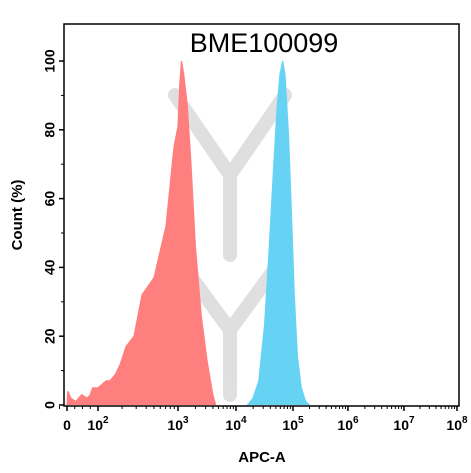 This screenshot has height=473, width=471. Describe the element at coordinates (50, 267) in the screenshot. I see `y-tick-label: 40` at that location.